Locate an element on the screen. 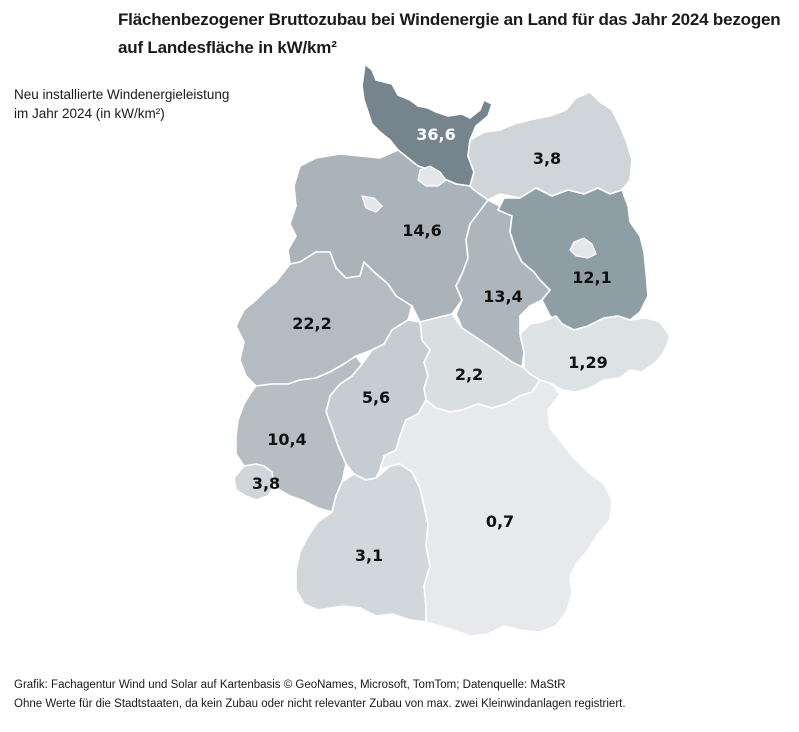 This screenshot has height=732, width=799. city-state-berlin is located at coordinates (583, 248).